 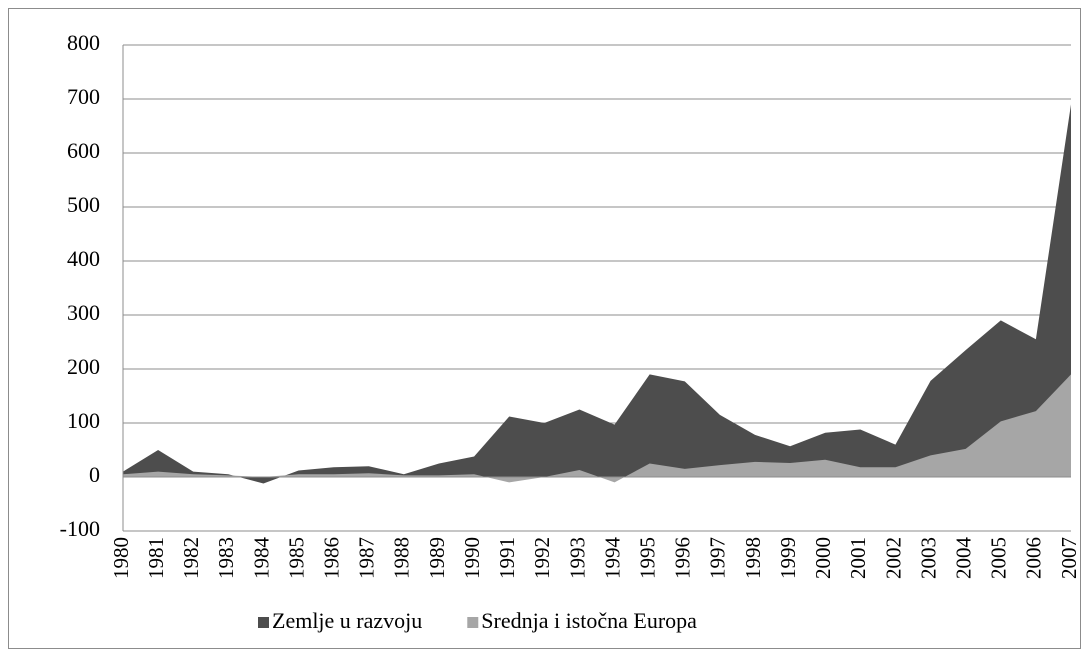 I want to click on y-tick-label: 700, so click(x=83, y=96).